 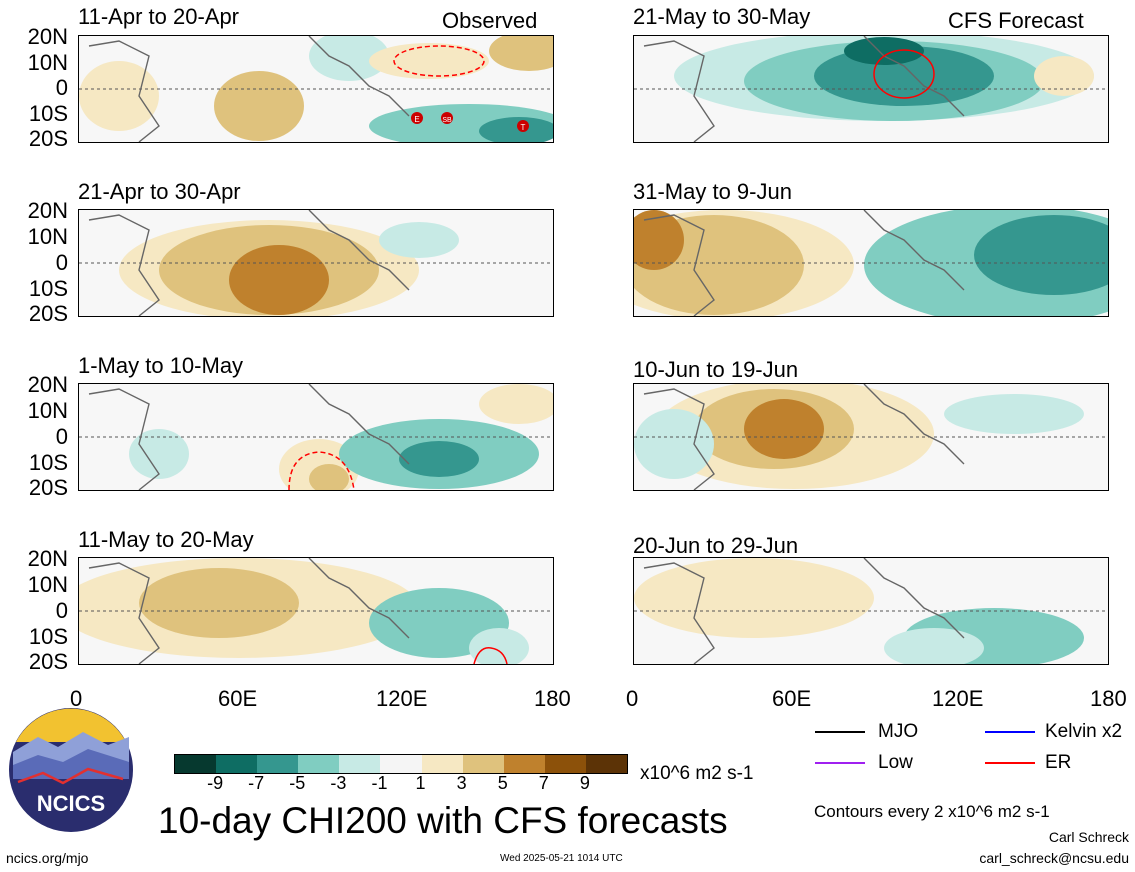 I want to click on colorbar-tick-label: -7, so click(x=256, y=783).